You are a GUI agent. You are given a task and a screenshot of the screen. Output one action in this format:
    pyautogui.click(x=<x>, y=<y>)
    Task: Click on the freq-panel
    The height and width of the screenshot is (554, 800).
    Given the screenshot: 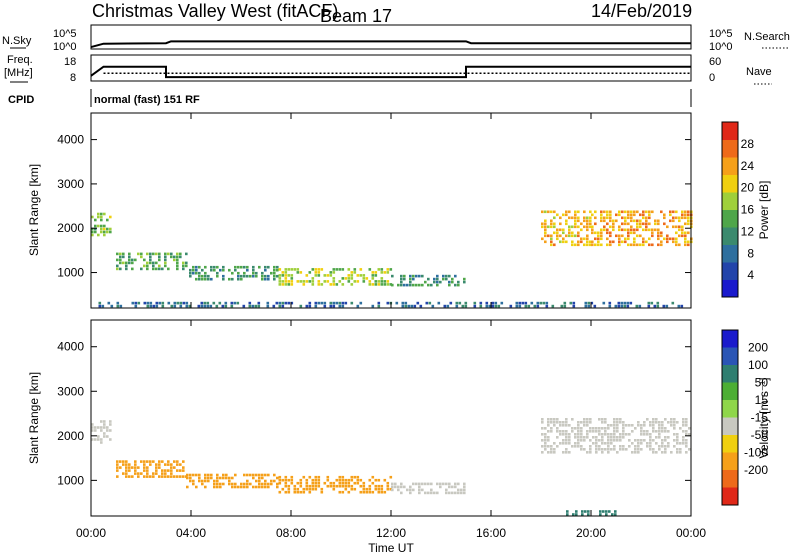 What is the action you would take?
    pyautogui.click(x=391, y=68)
    